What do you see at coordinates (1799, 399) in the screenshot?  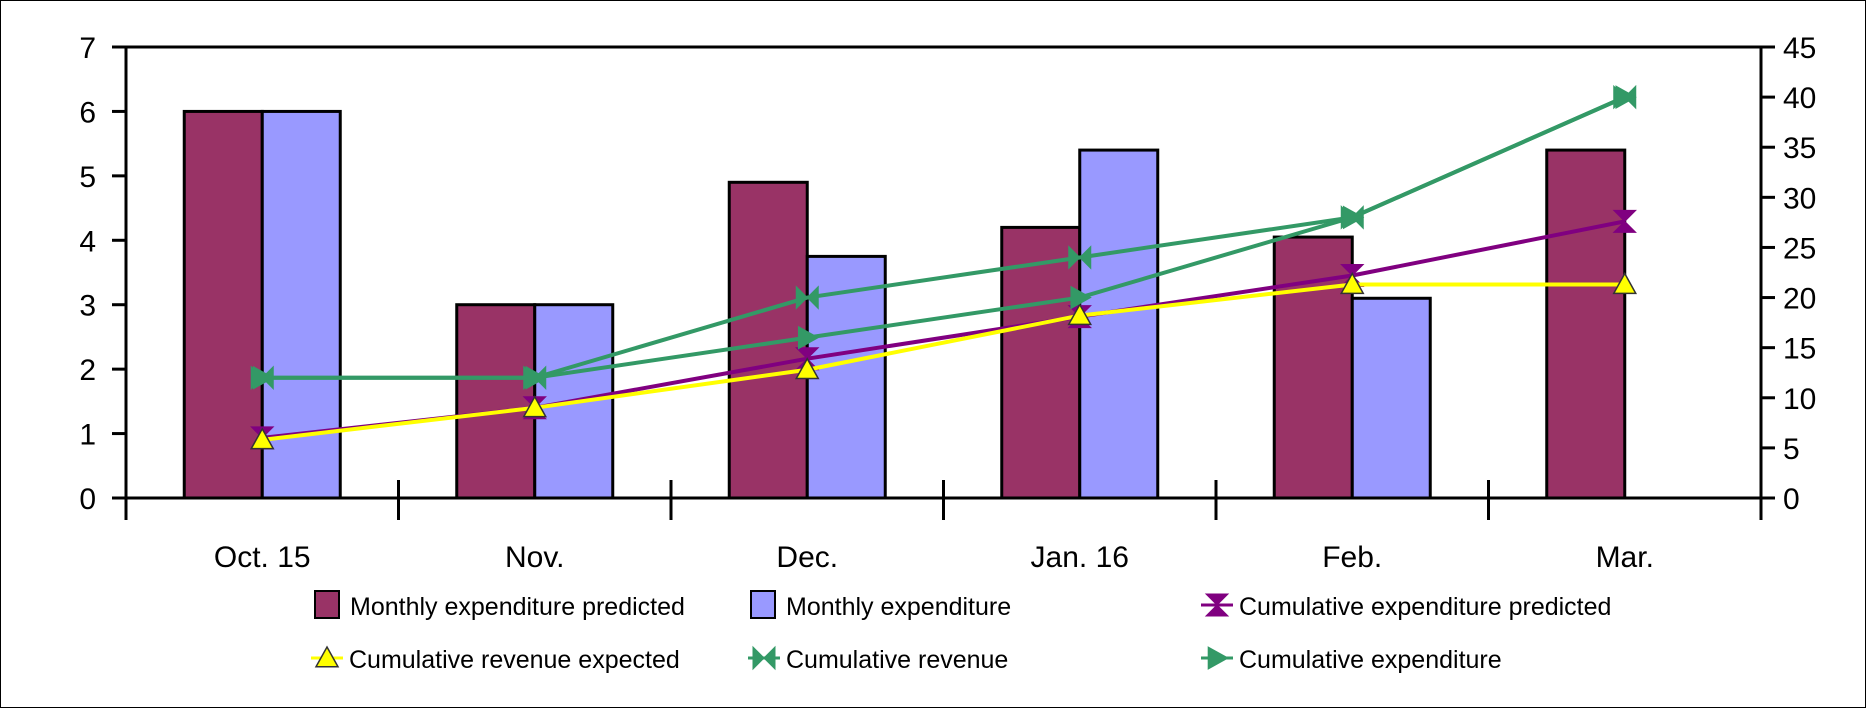 I see `y-right-tick-label: 10` at bounding box center [1799, 399].